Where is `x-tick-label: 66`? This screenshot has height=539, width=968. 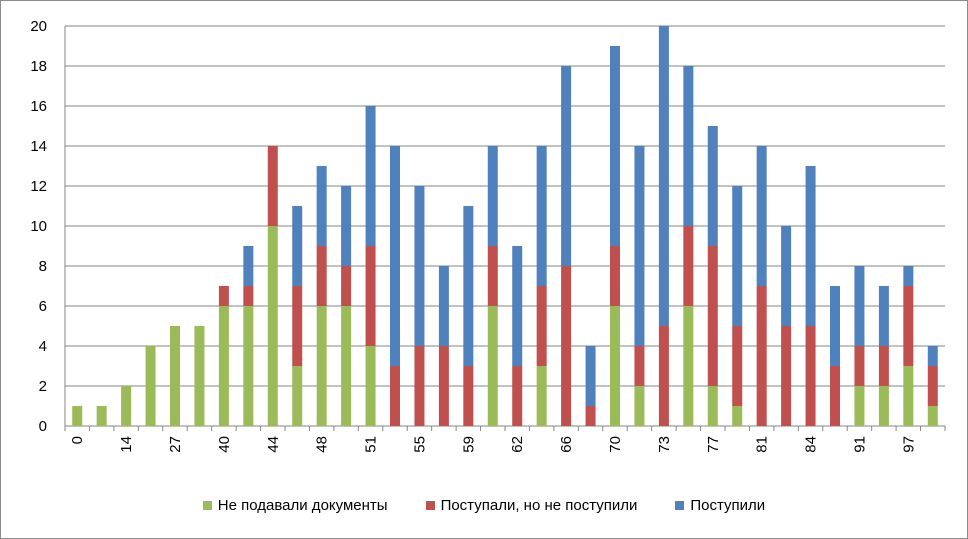 x-tick-label: 66 is located at coordinates (566, 444).